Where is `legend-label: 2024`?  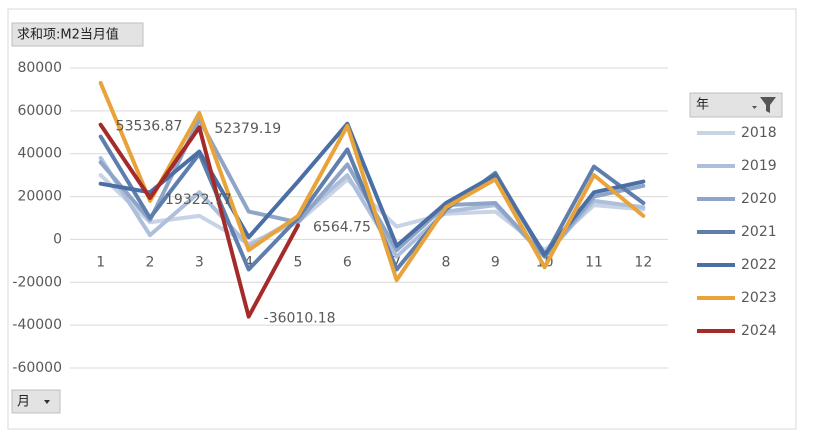
legend-label: 2024 is located at coordinates (759, 331).